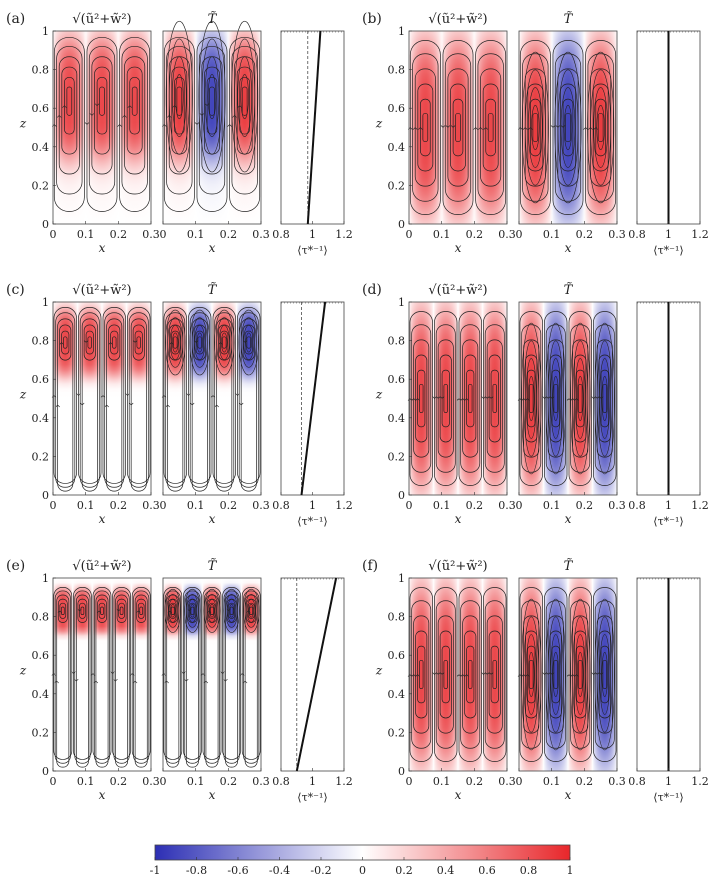 The height and width of the screenshot is (885, 708). Describe the element at coordinates (212, 127) in the screenshot. I see `temperature-field` at that location.